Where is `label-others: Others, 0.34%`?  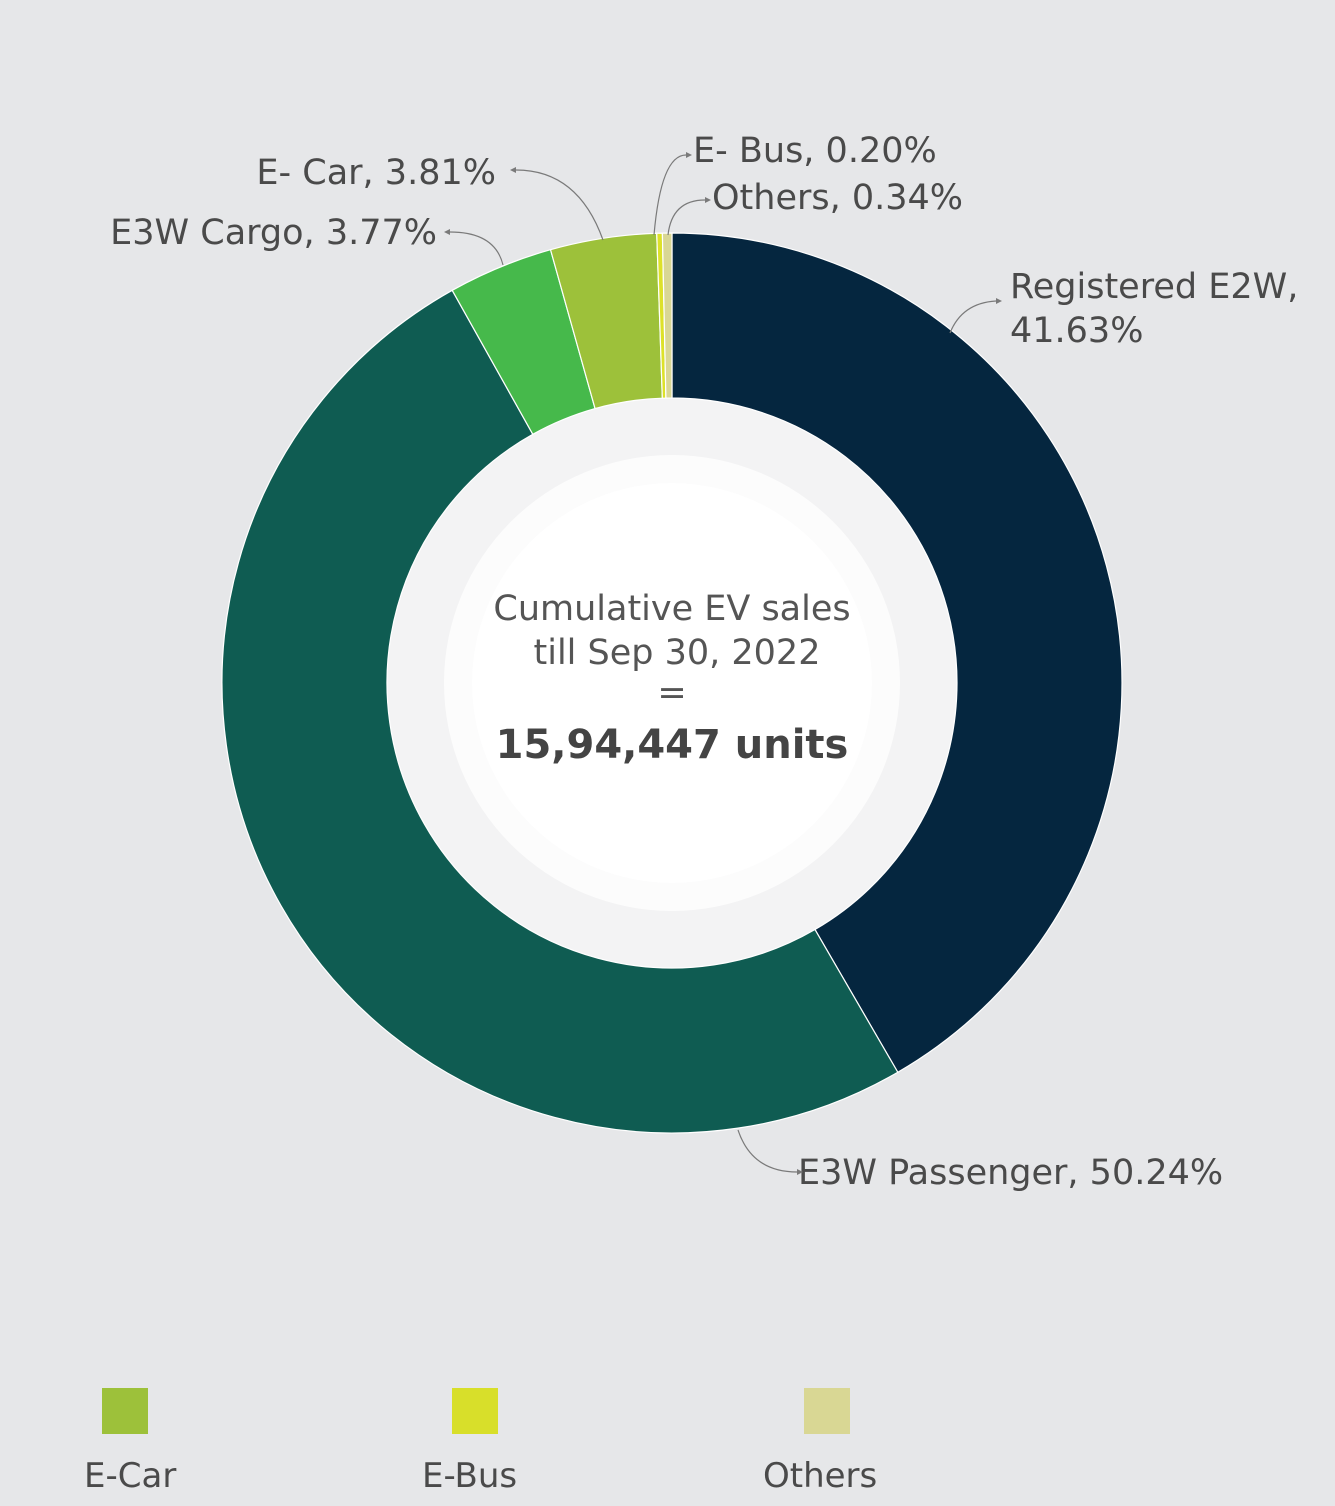 label-others: Others, 0.34% is located at coordinates (837, 198).